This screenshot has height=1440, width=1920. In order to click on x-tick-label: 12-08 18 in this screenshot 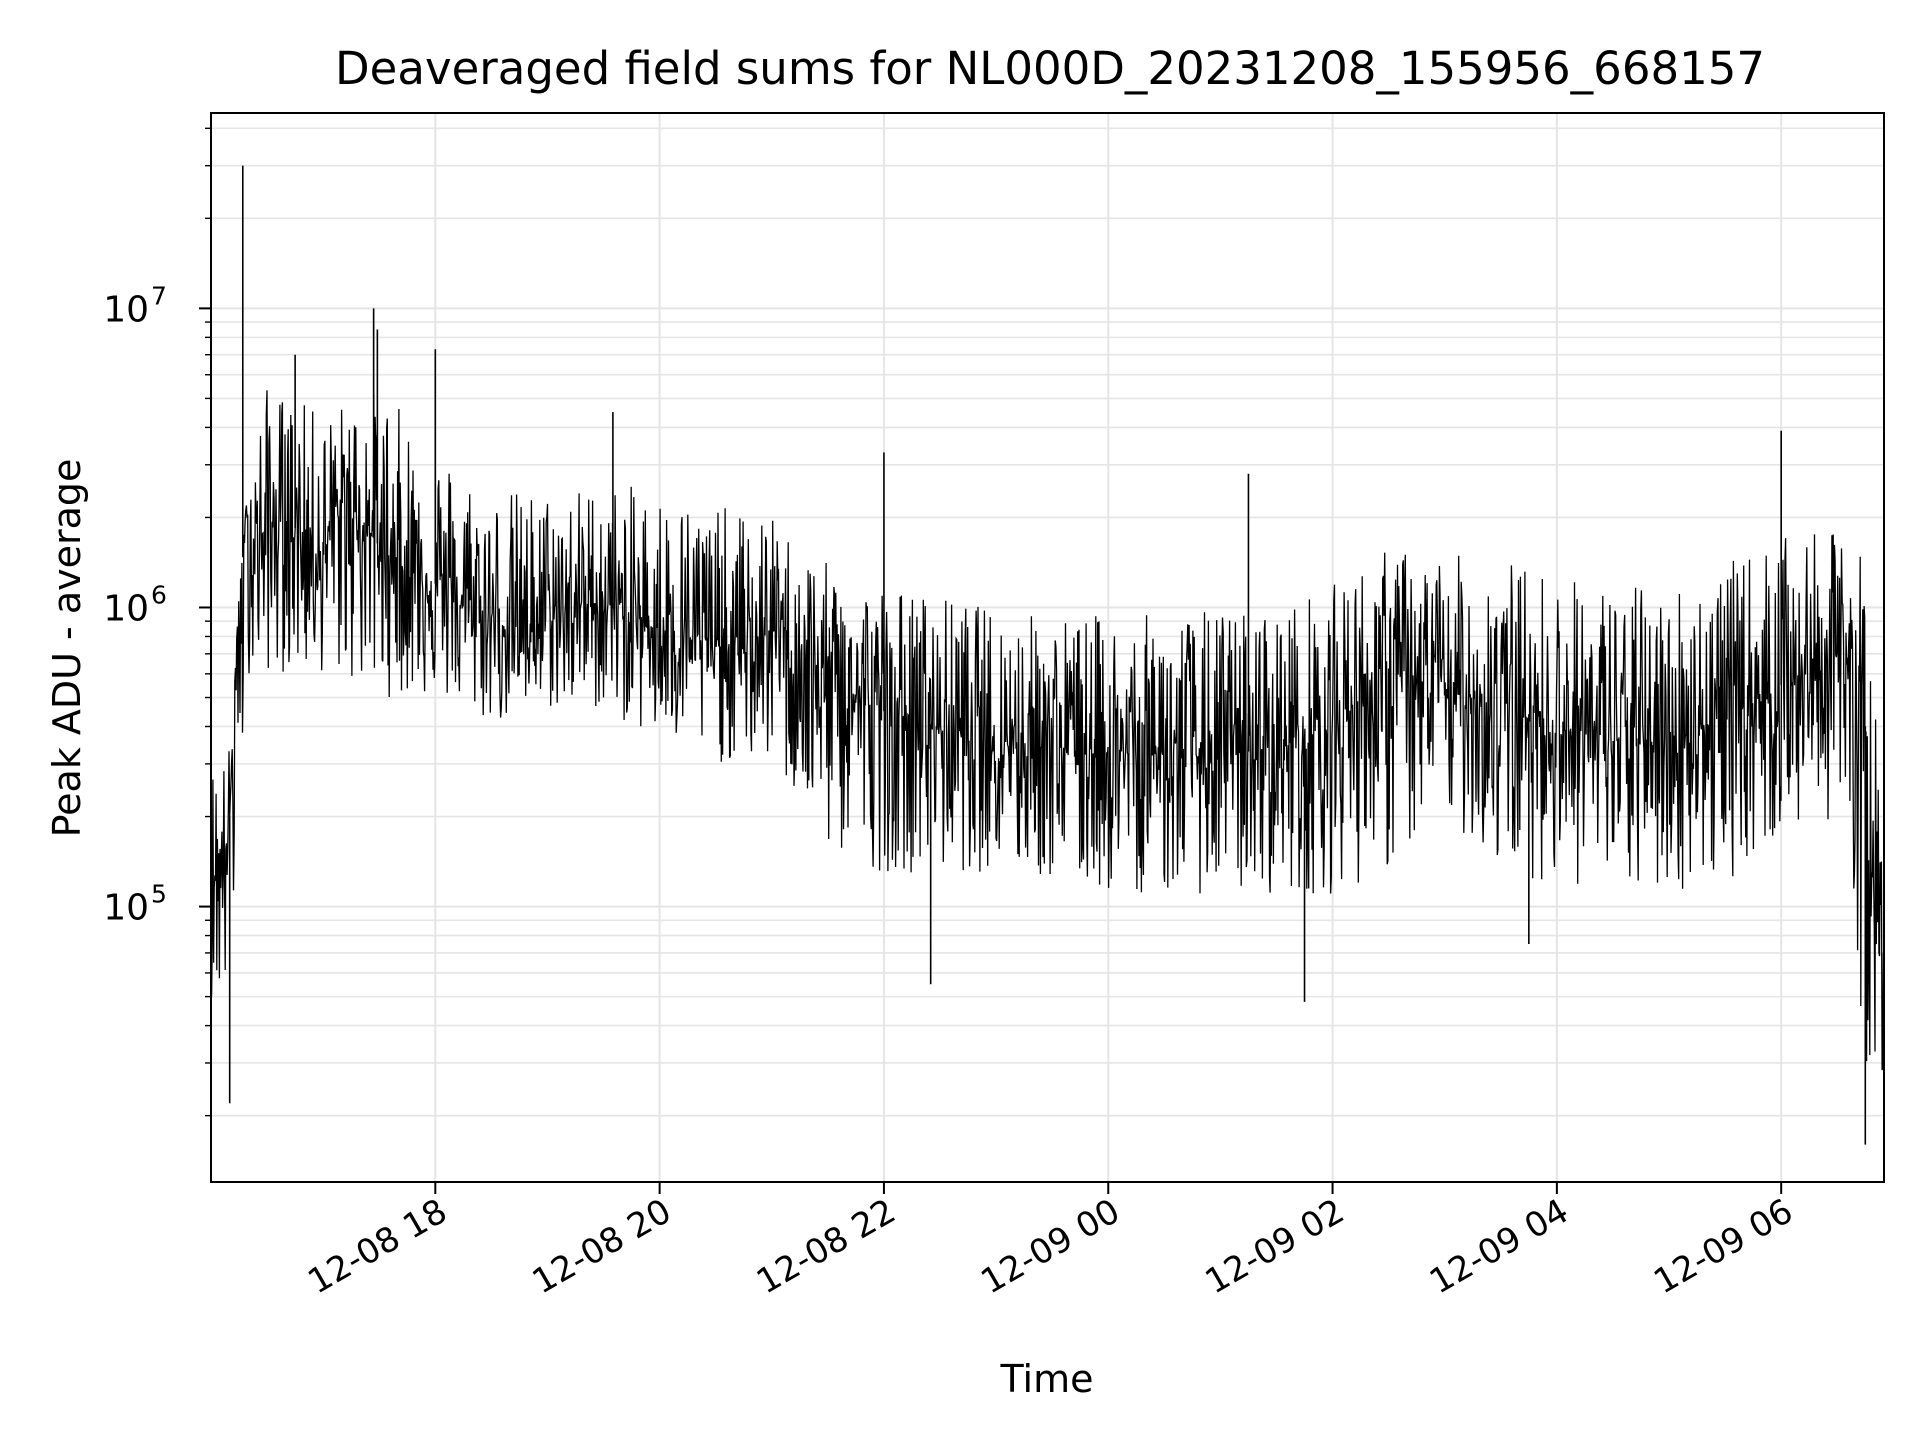, I will do `click(377, 1246)`.